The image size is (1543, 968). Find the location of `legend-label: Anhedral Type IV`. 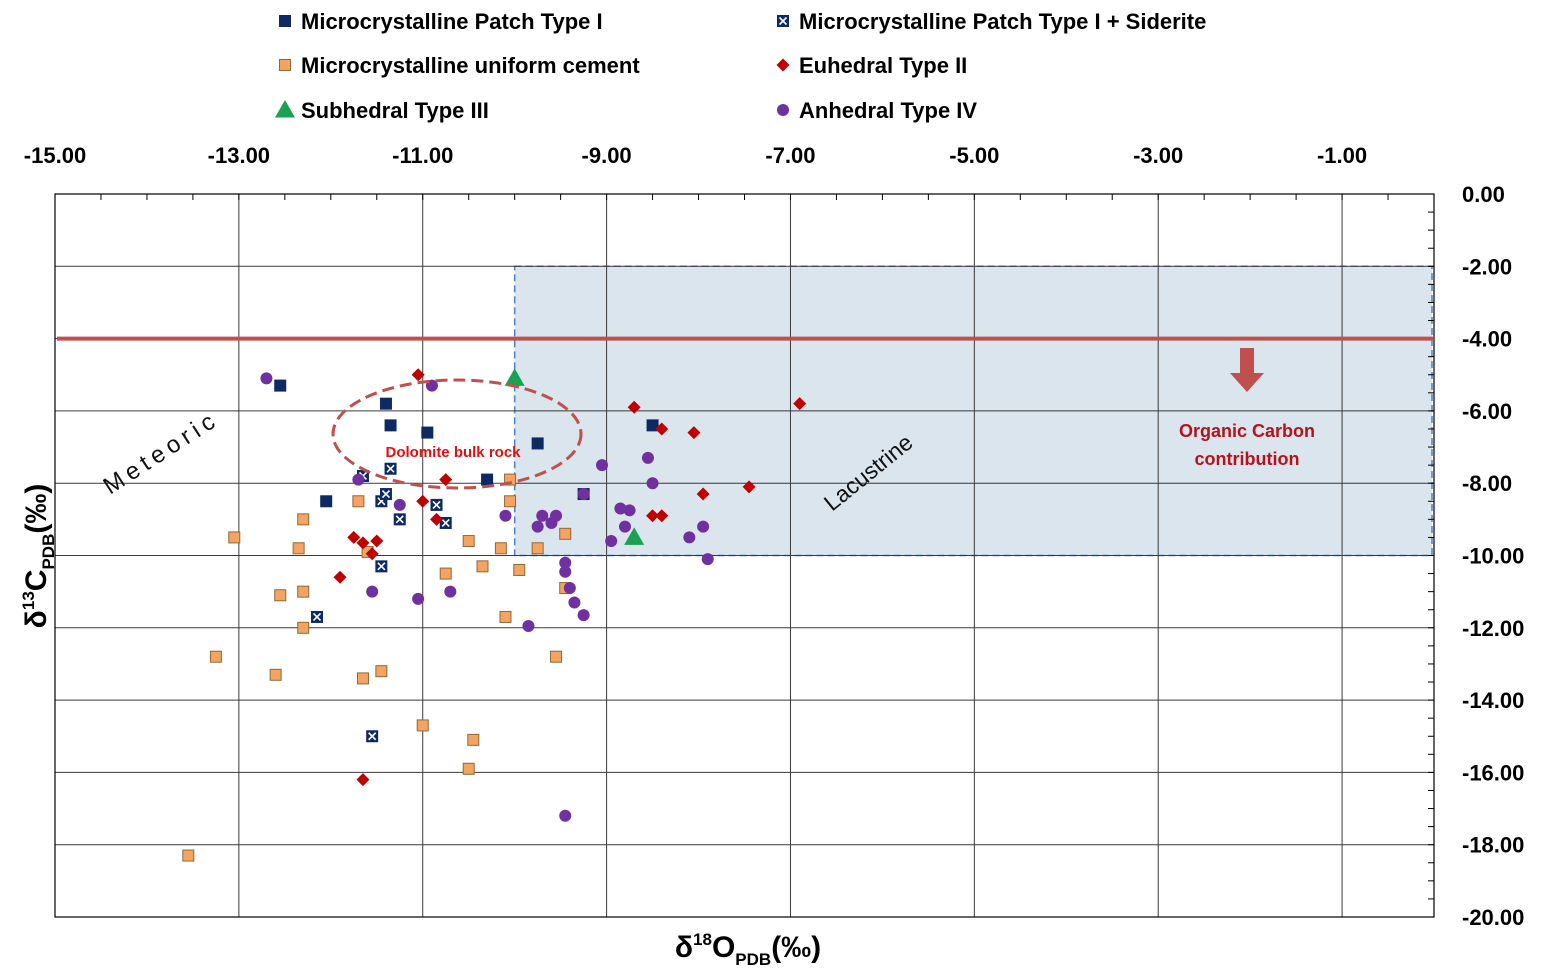

legend-label: Anhedral Type IV is located at coordinates (888, 110).